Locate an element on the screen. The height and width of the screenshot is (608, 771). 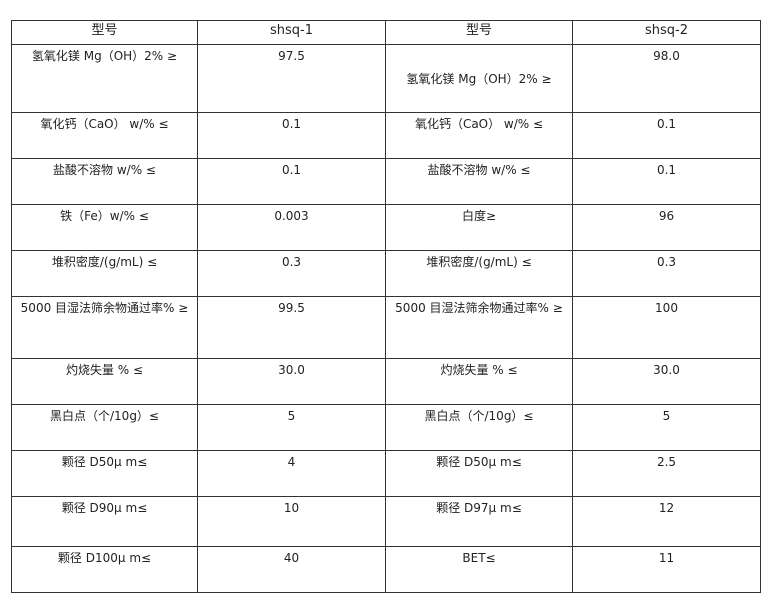
table-row: 氢氧化镁 Mg（OH）2% ≥97.5 氢氧化镁 Mg（OH）2% ≥98.0 is located at coordinates (386, 78).